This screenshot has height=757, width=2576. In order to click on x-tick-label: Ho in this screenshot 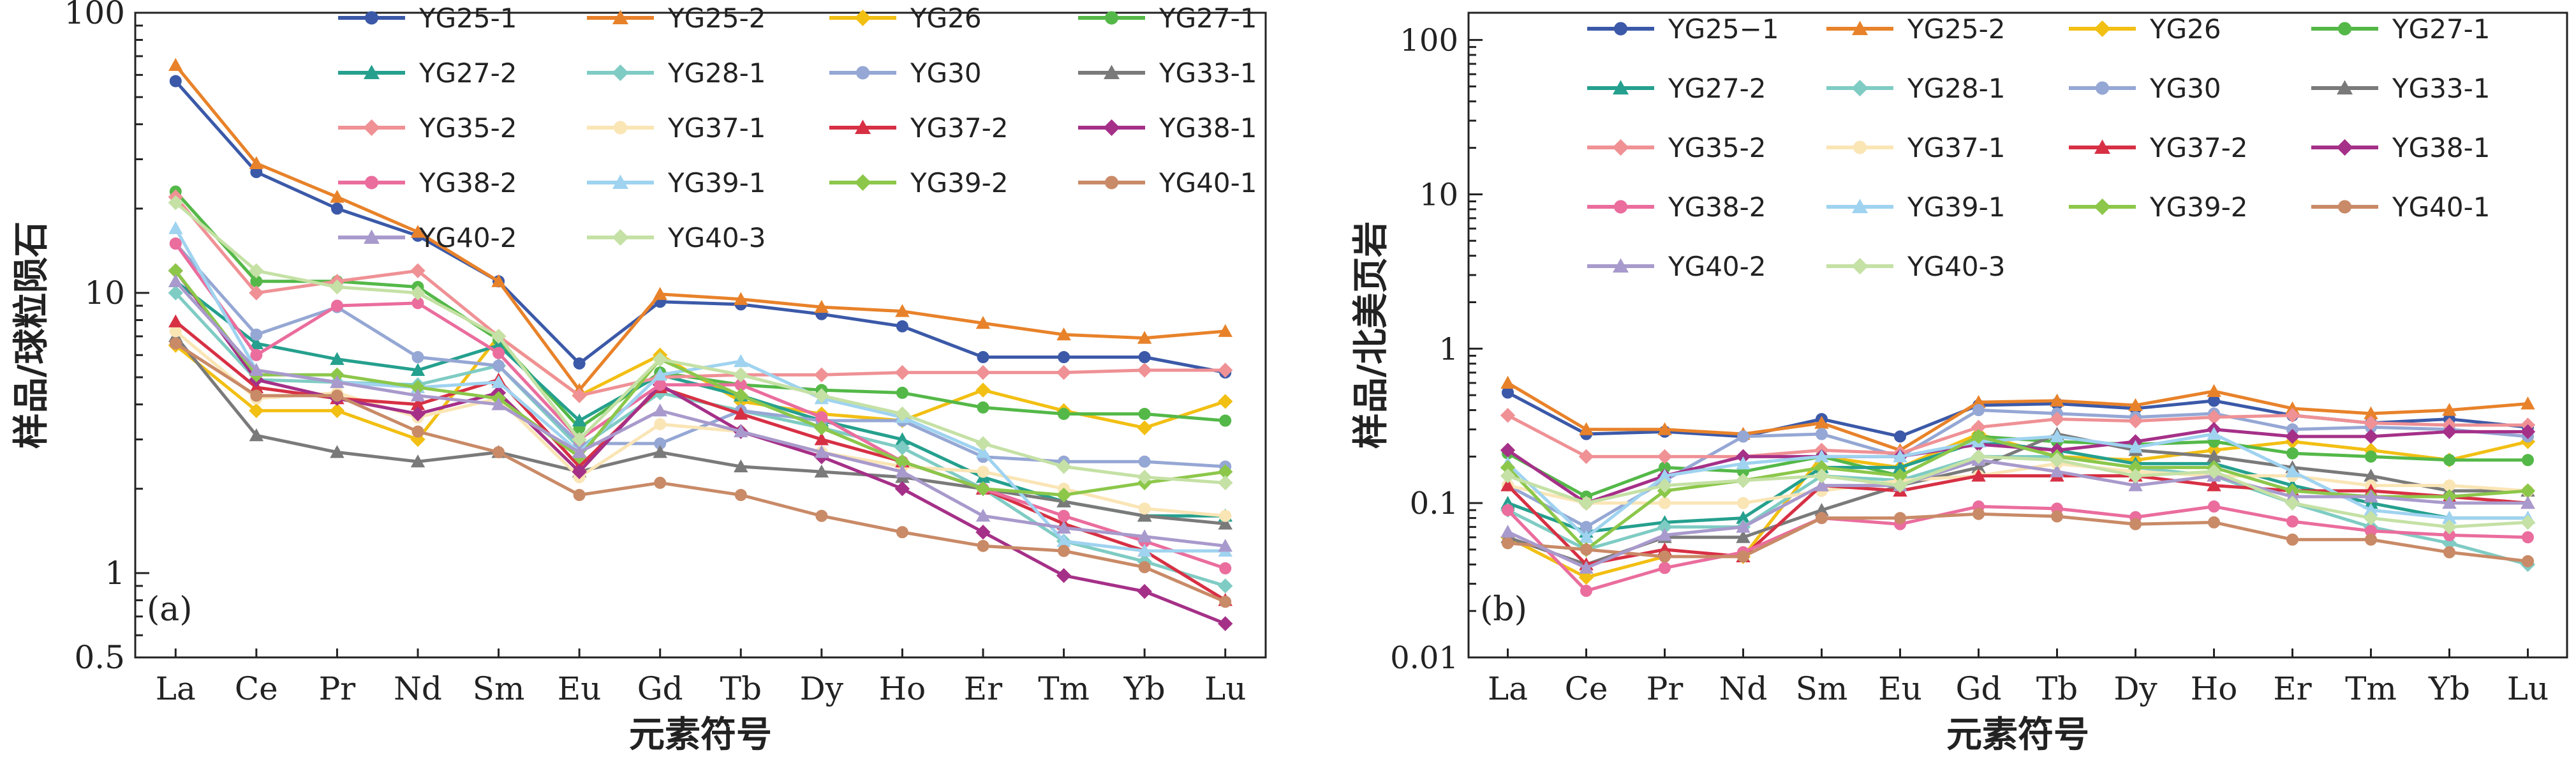, I will do `click(2214, 689)`.